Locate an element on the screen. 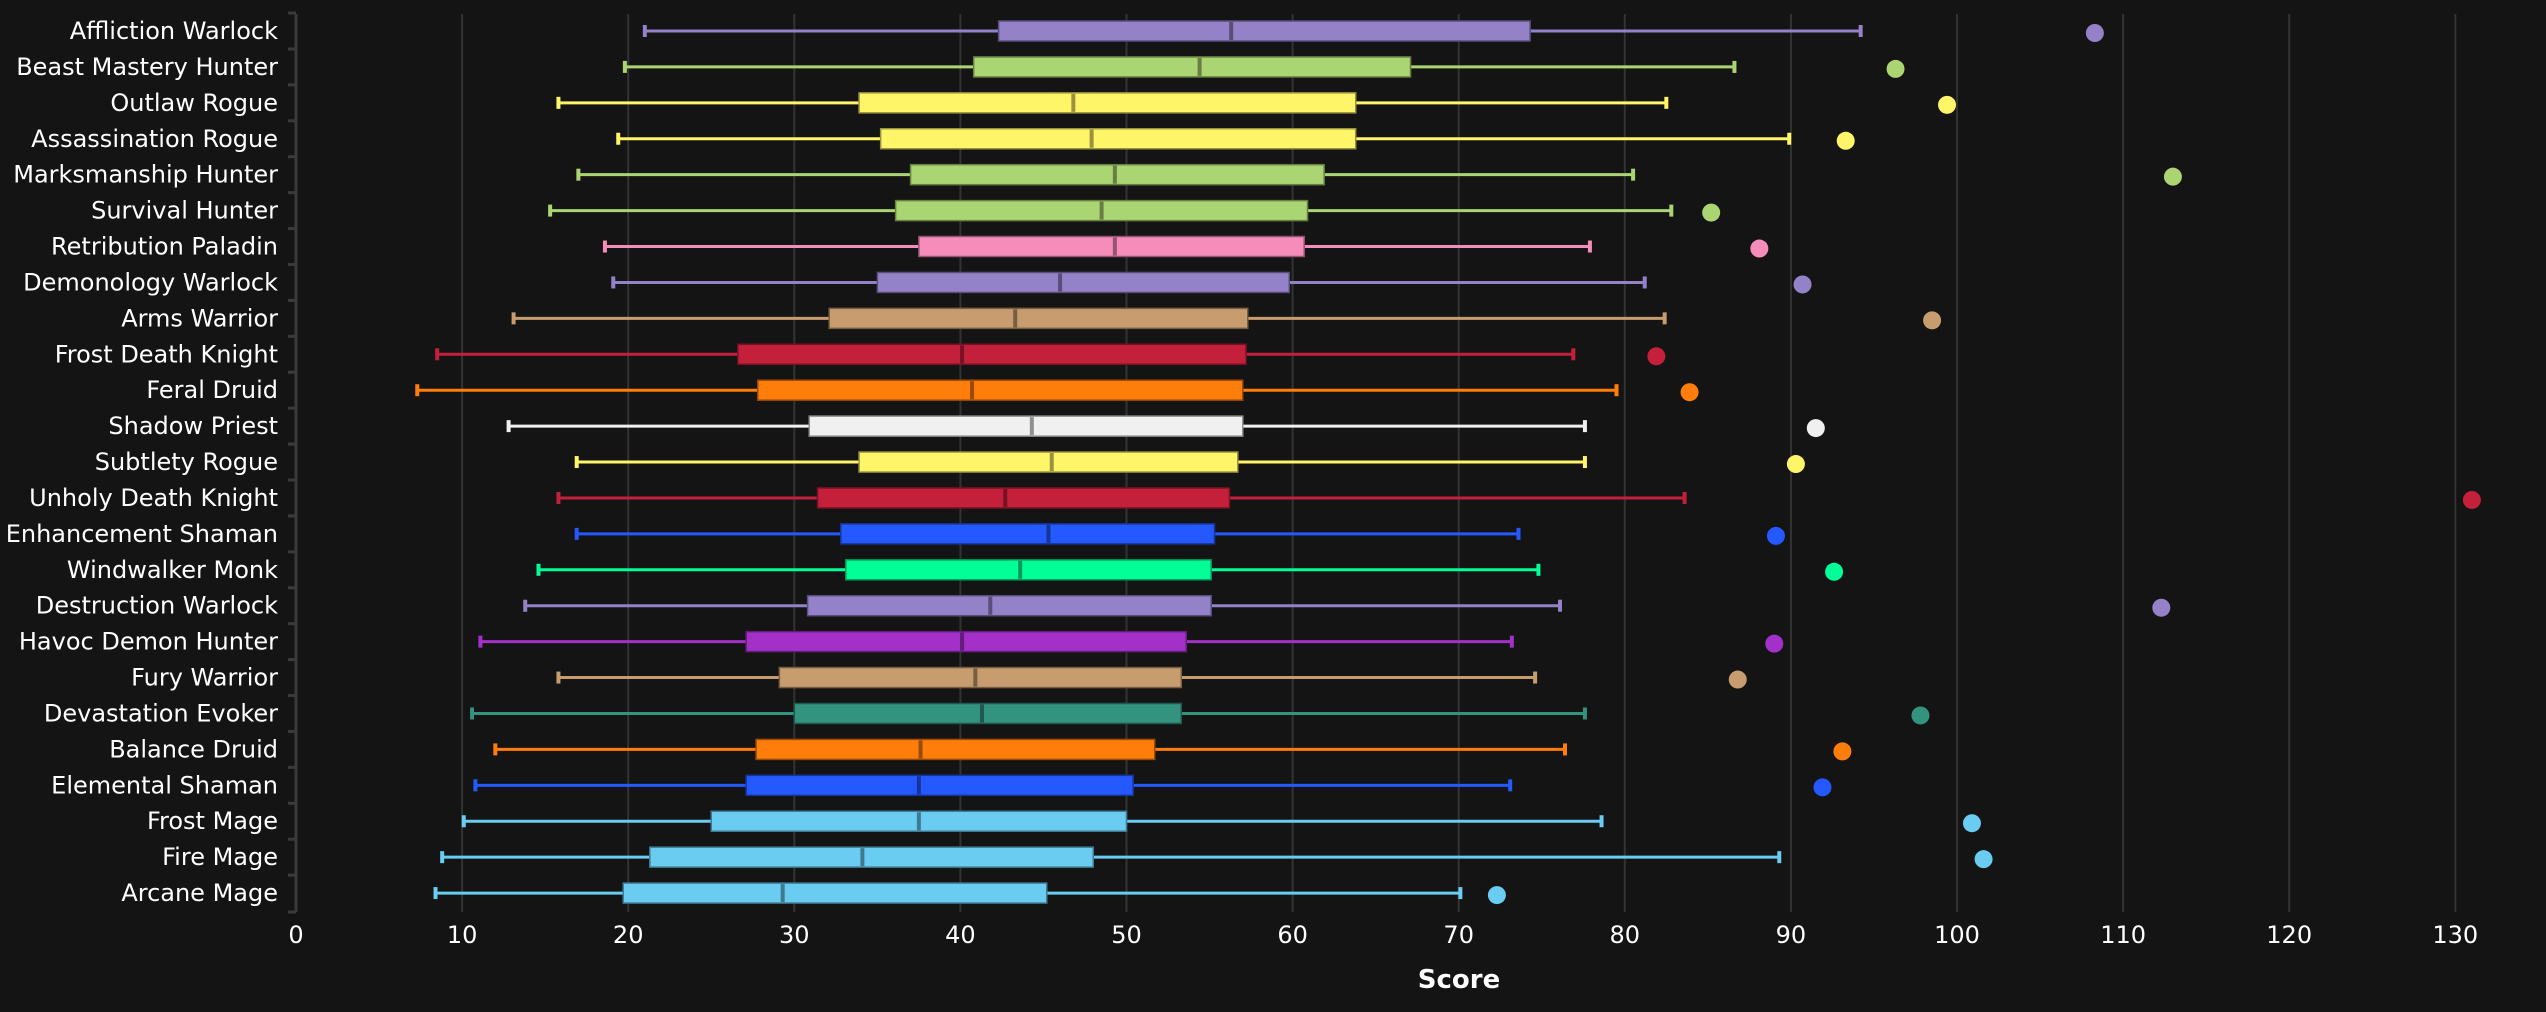  category-label: Destruction Warlock is located at coordinates (157, 606).